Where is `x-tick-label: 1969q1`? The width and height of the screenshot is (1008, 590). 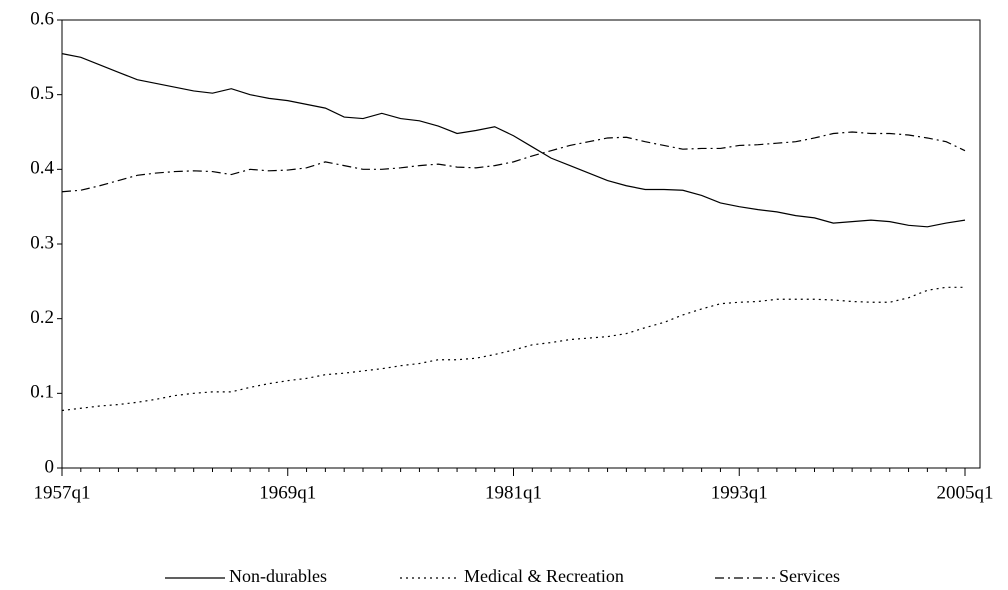 x-tick-label: 1969q1 is located at coordinates (287, 492).